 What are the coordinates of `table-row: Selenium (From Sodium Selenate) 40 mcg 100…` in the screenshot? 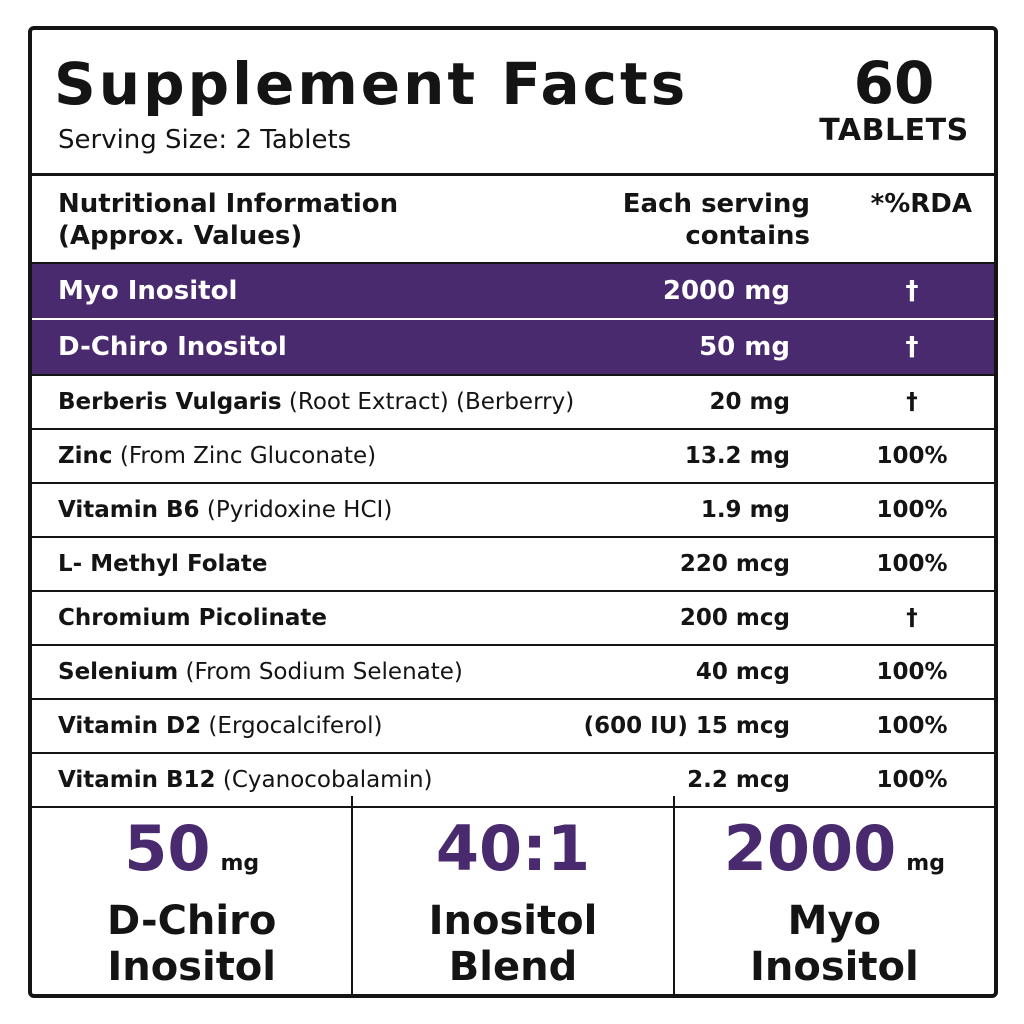 It's located at (513, 673).